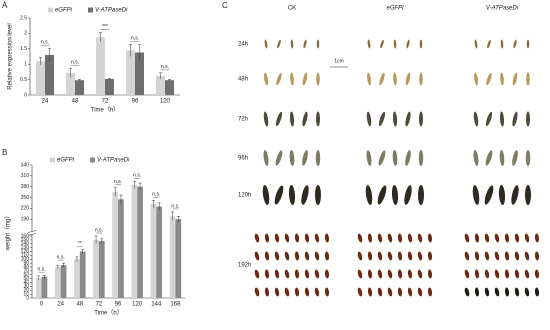 This screenshot has height=330, width=550. Describe the element at coordinates (25, 256) in the screenshot. I see `y-tick-label: 110` at that location.